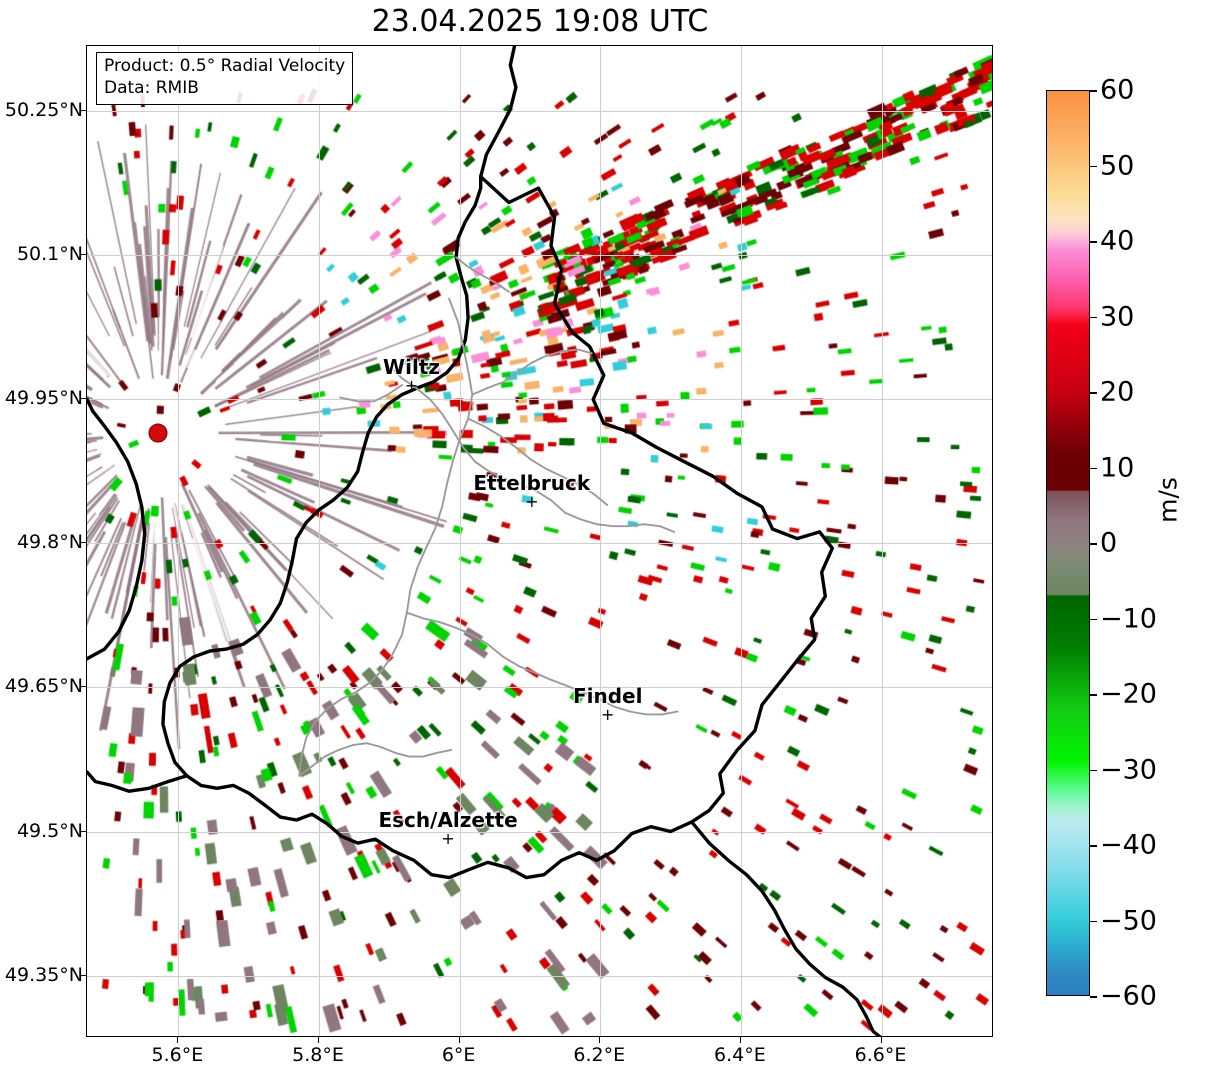 The width and height of the screenshot is (1207, 1081). I want to click on x-tick-label: 5.6°E, so click(177, 1055).